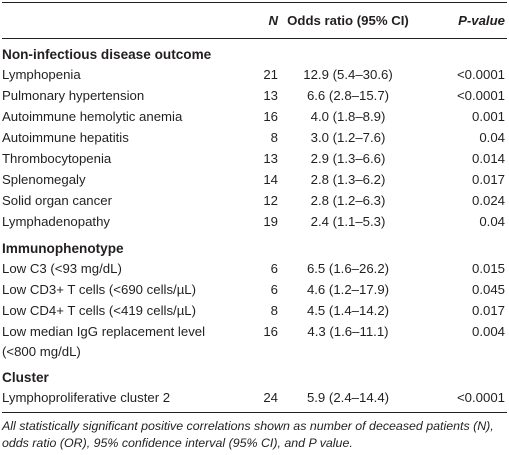  What do you see at coordinates (348, 310) in the screenshot?
I see `row-odds-ratio: 4.5 (1.4–14.2)` at bounding box center [348, 310].